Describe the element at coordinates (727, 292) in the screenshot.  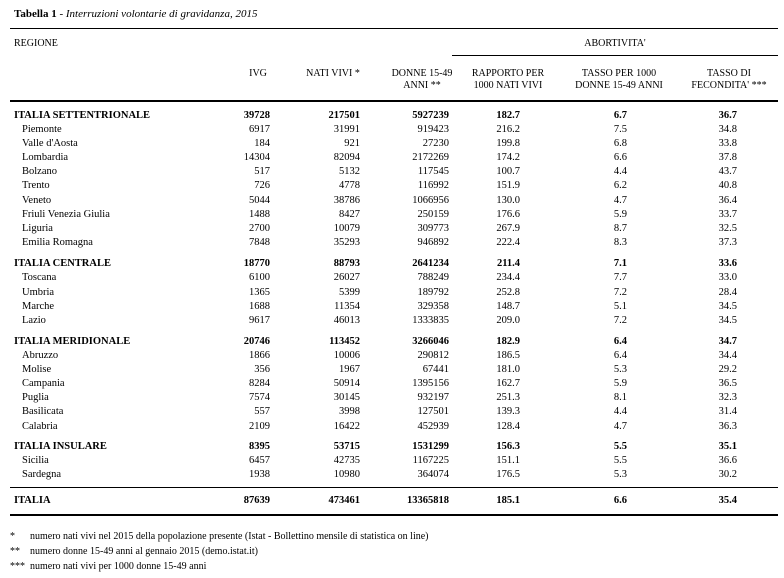
I see `cell-fecondita: 28.4` at that location.